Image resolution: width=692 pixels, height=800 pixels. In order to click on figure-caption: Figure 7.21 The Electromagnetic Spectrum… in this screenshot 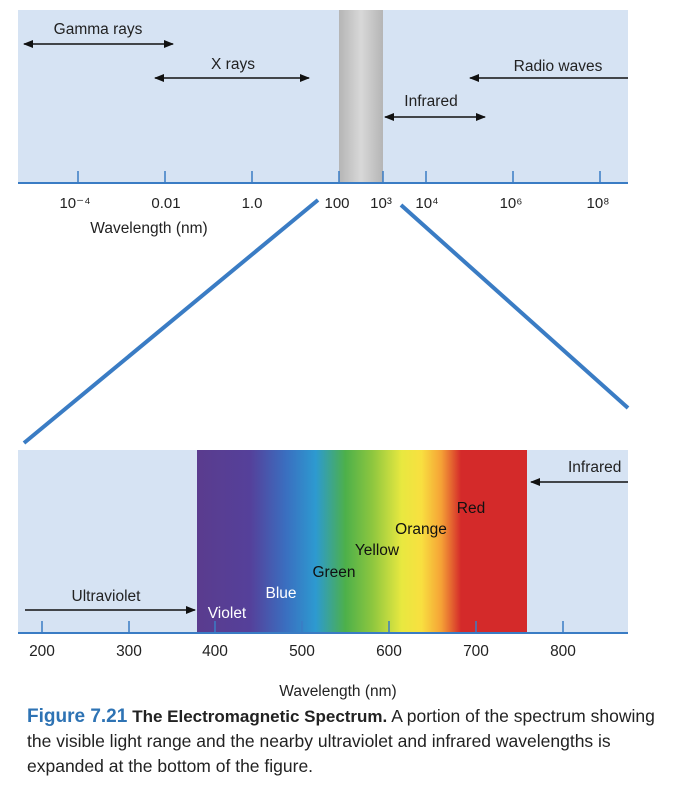, I will do `click(352, 741)`.